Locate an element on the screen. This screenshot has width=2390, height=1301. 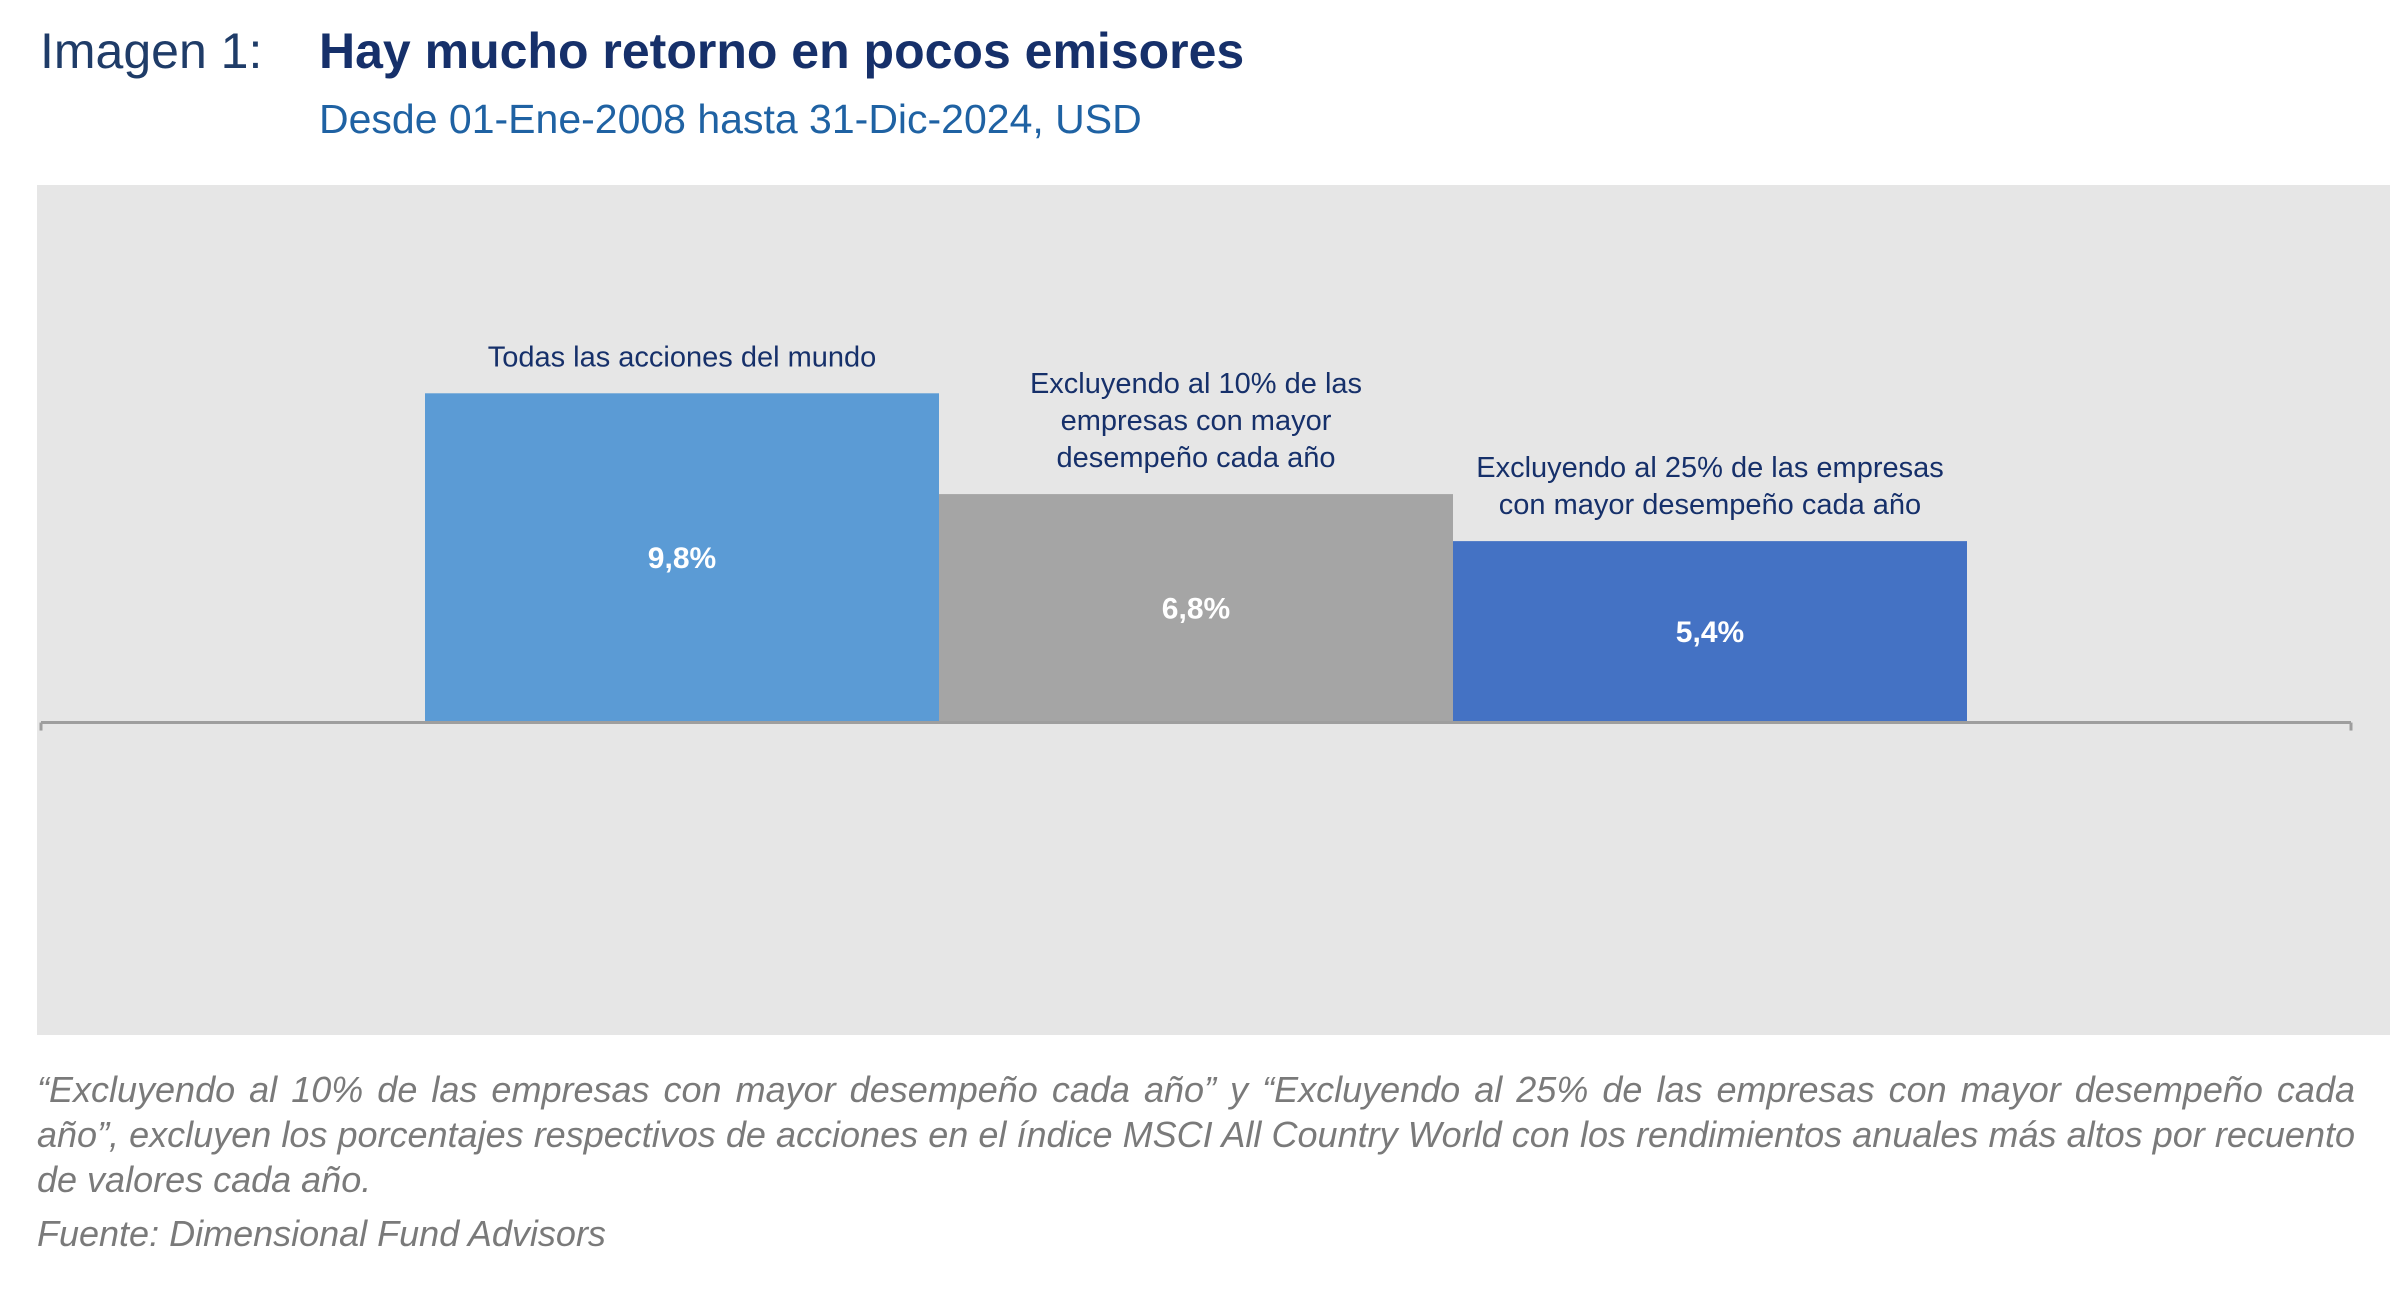
chart-title: Hay mucho retorno en pocos emisores is located at coordinates (782, 51).